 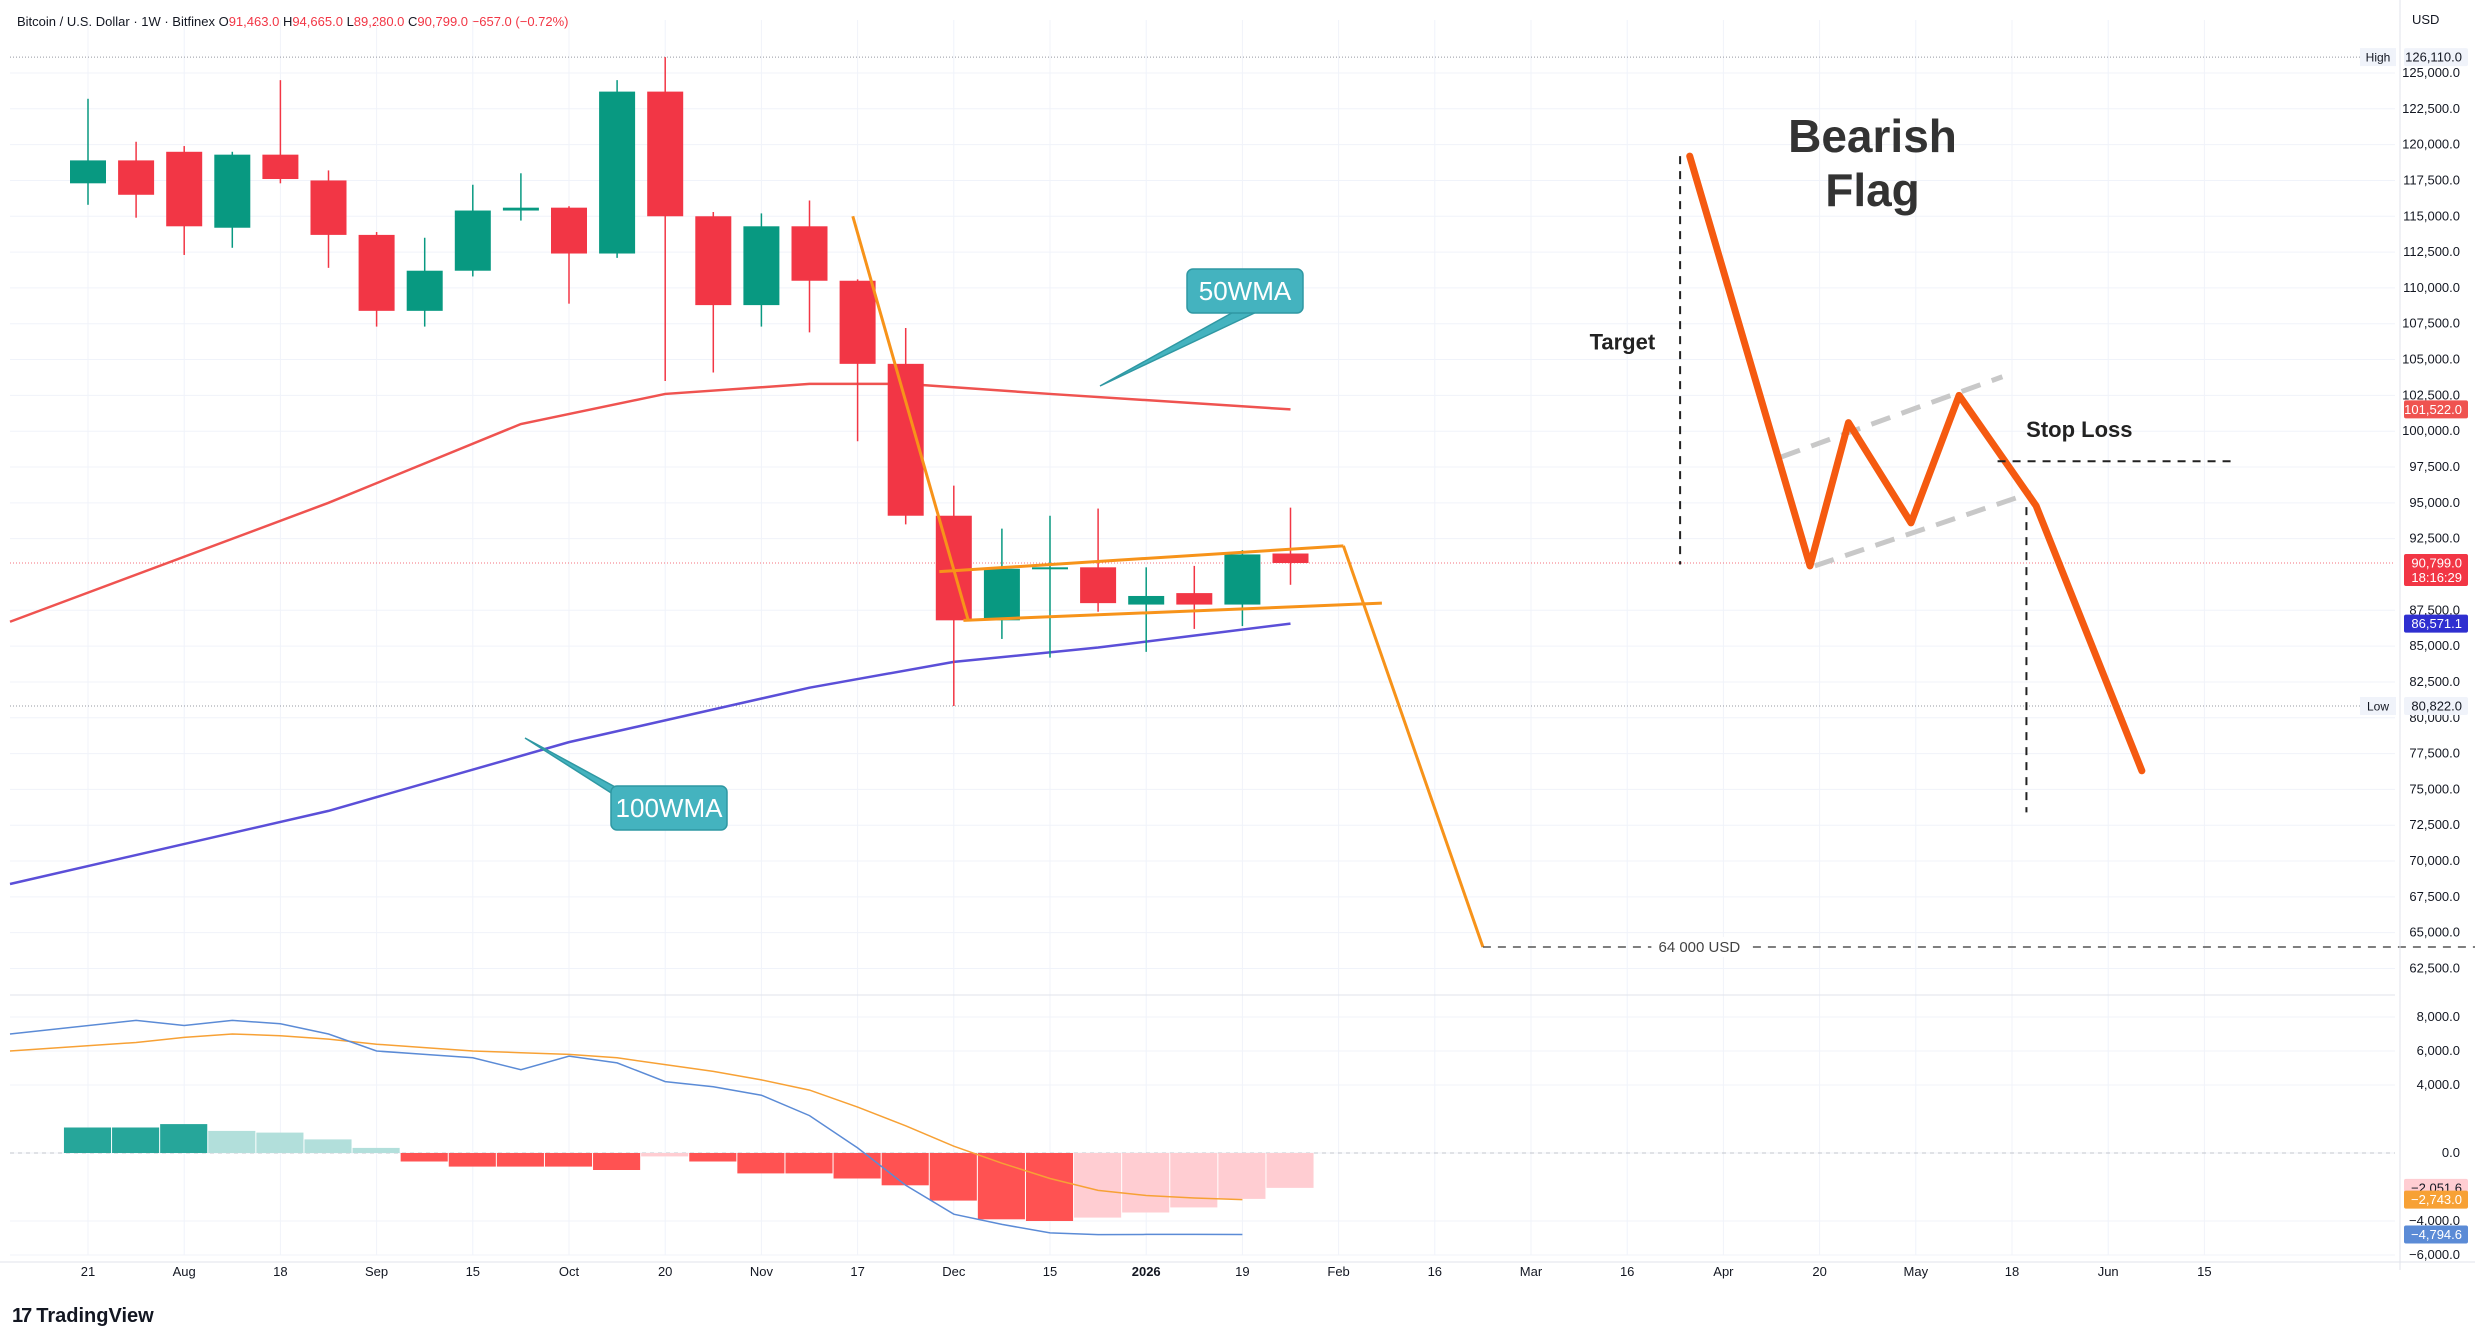 What do you see at coordinates (2434, 645) in the screenshot?
I see `price-tick: 85,000.0` at bounding box center [2434, 645].